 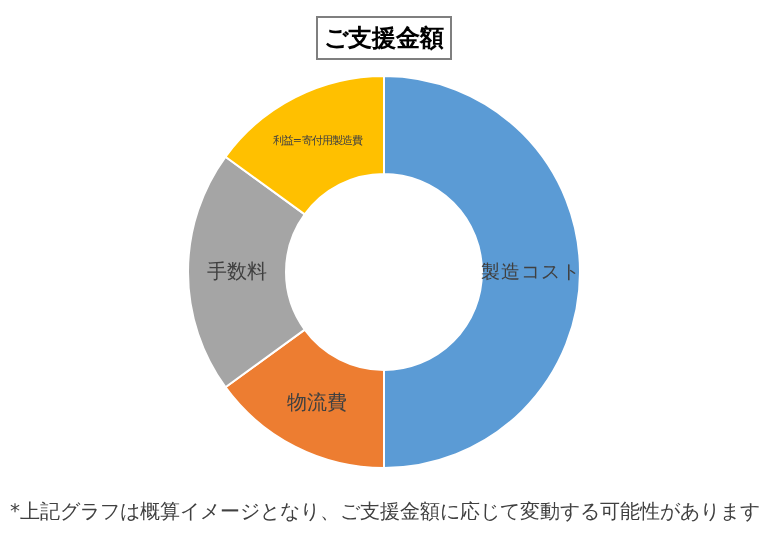 What do you see at coordinates (384, 38) in the screenshot?
I see `chart-title: ご支援金額` at bounding box center [384, 38].